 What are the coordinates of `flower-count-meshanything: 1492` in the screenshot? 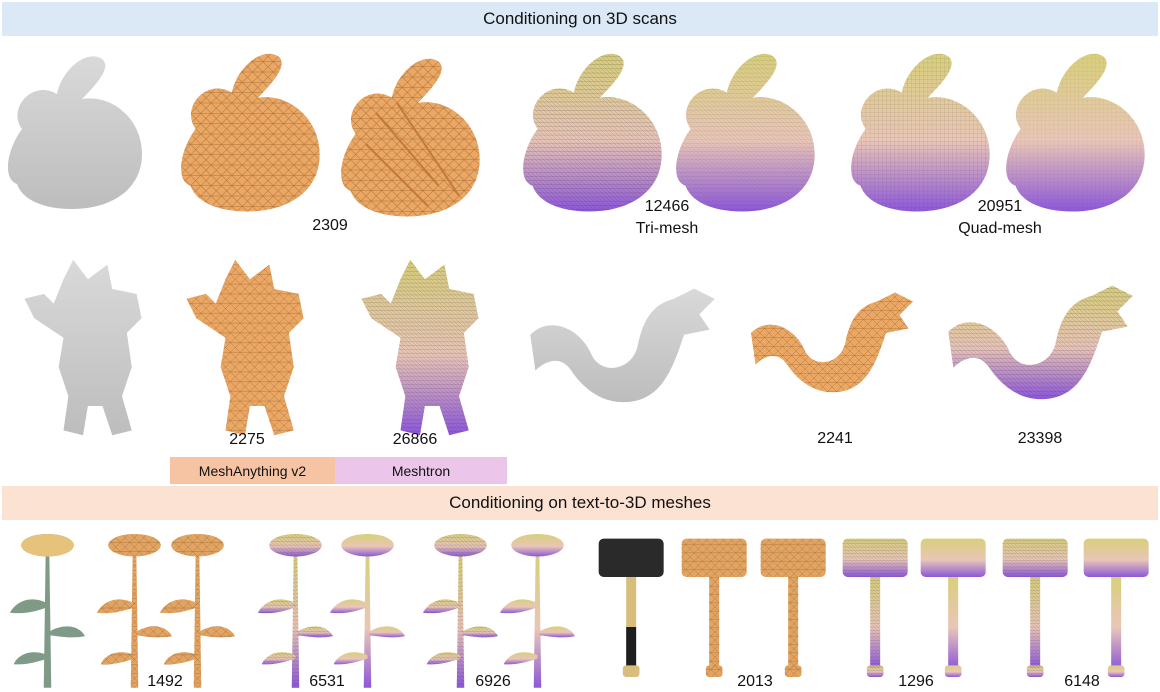 It's located at (165, 681).